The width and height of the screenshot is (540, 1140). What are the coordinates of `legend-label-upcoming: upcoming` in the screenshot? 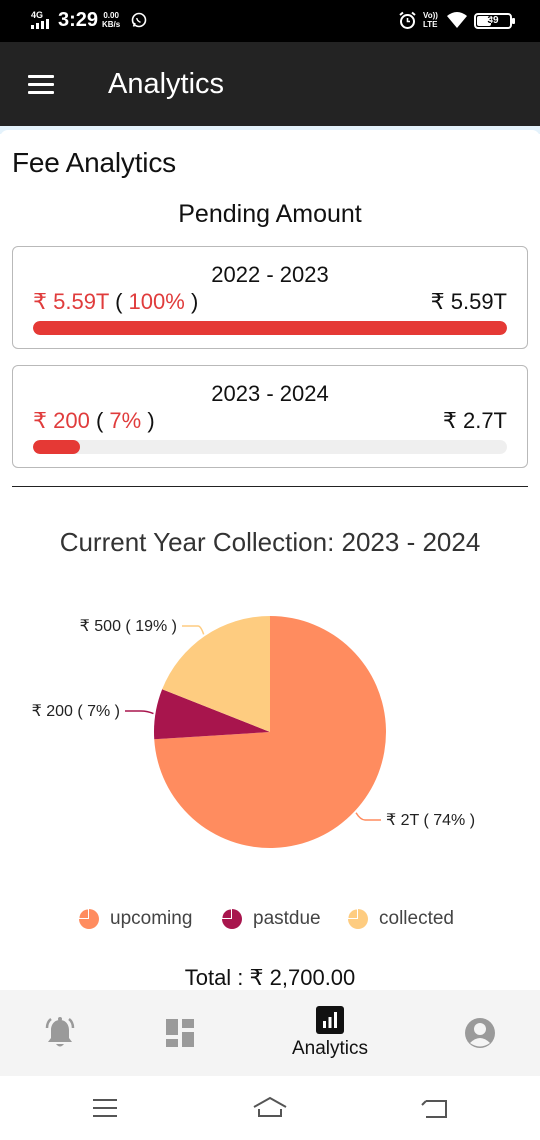 It's located at (151, 918).